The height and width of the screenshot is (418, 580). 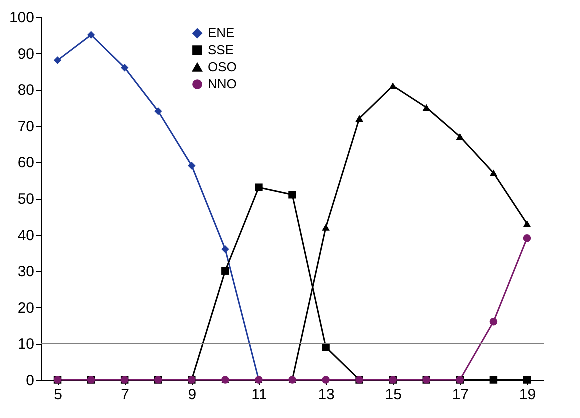 What do you see at coordinates (260, 395) in the screenshot?
I see `x-tick-label: 11` at bounding box center [260, 395].